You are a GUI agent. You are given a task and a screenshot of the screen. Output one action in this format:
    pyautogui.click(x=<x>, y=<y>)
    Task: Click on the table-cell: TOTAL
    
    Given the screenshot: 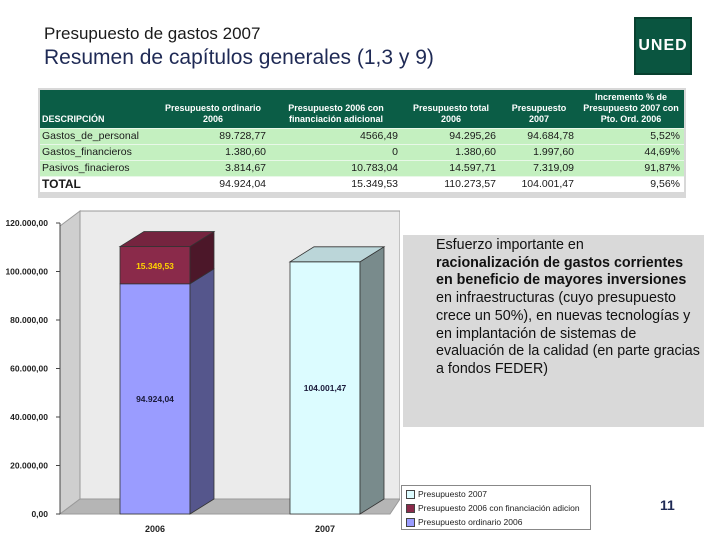 What is the action you would take?
    pyautogui.click(x=98, y=184)
    